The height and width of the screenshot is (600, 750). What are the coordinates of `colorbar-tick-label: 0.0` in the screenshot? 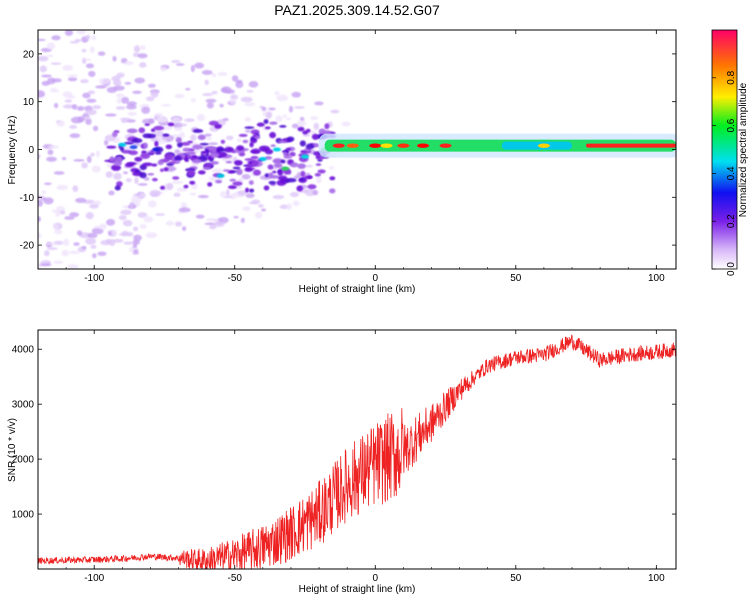 It's located at (731, 269).